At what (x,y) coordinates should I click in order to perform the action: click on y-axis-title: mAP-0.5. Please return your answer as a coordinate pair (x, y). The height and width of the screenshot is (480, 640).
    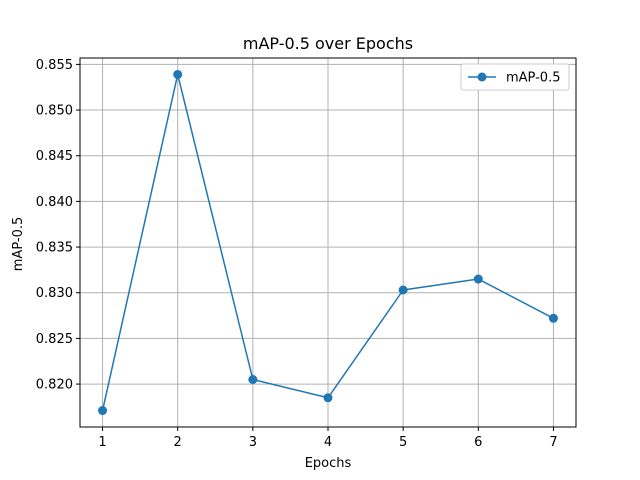
    Looking at the image, I should click on (18, 244).